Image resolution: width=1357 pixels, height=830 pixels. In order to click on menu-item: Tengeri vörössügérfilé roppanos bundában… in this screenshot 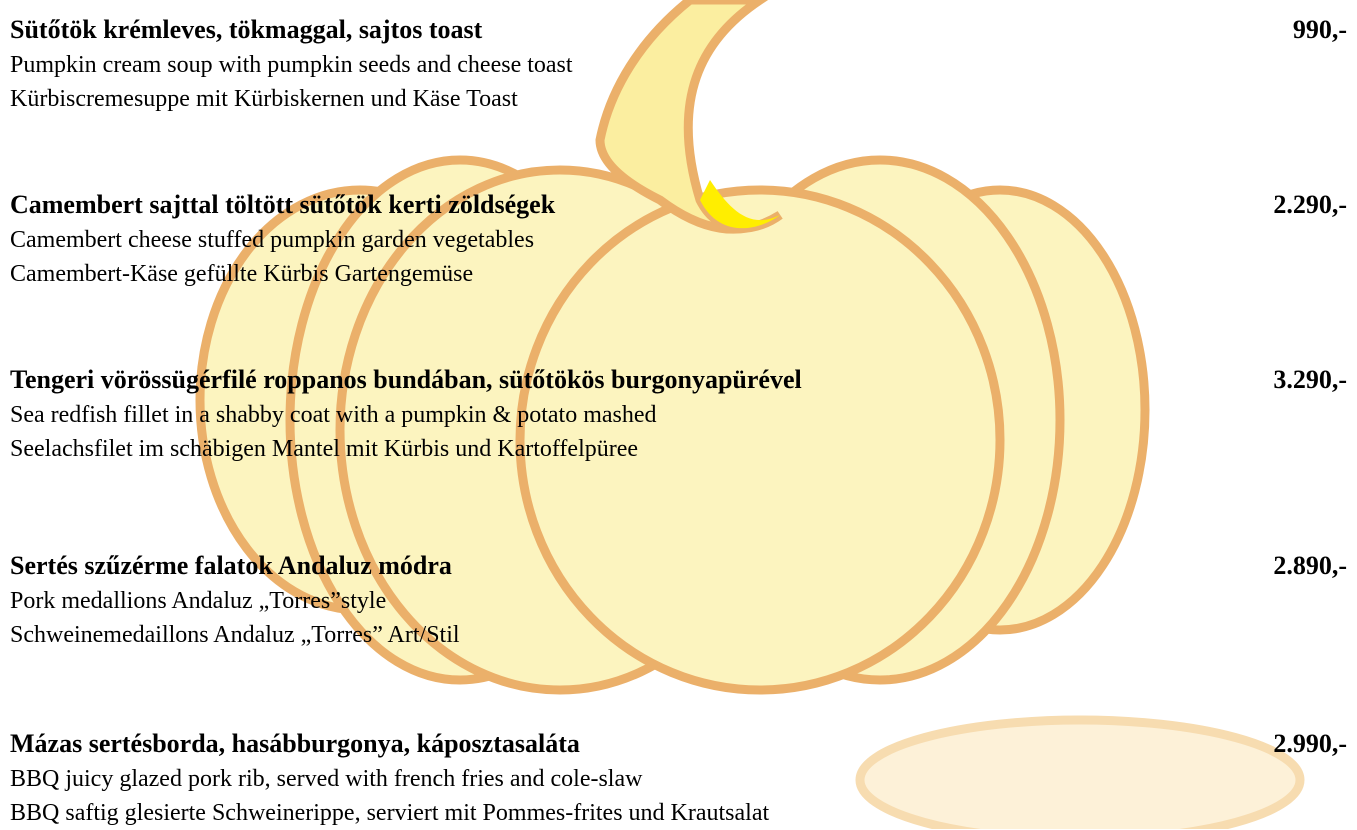, I will do `click(678, 414)`.